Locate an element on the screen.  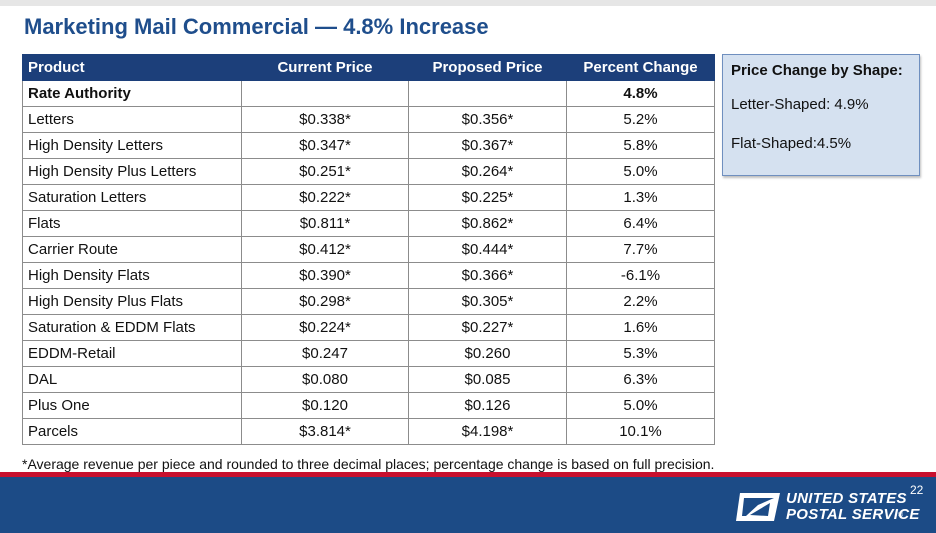
cell-current-price is located at coordinates (325, 93).